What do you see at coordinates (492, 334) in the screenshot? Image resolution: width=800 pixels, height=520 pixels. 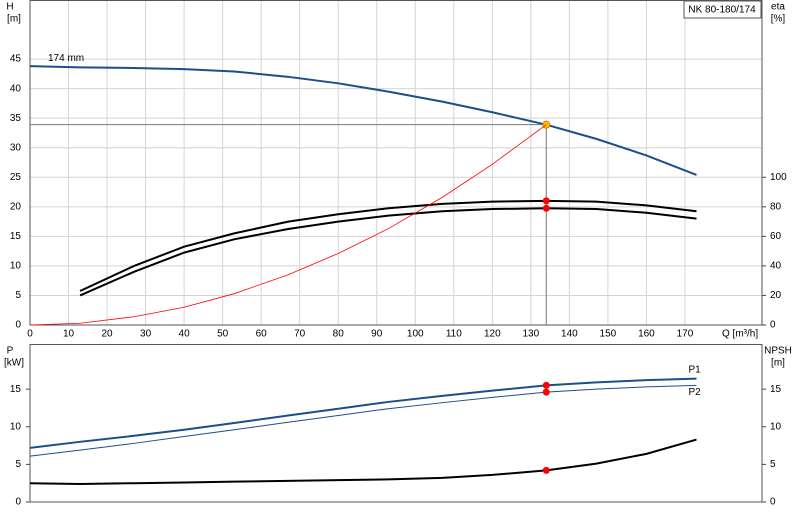 I see `x-tick-label: 120` at bounding box center [492, 334].